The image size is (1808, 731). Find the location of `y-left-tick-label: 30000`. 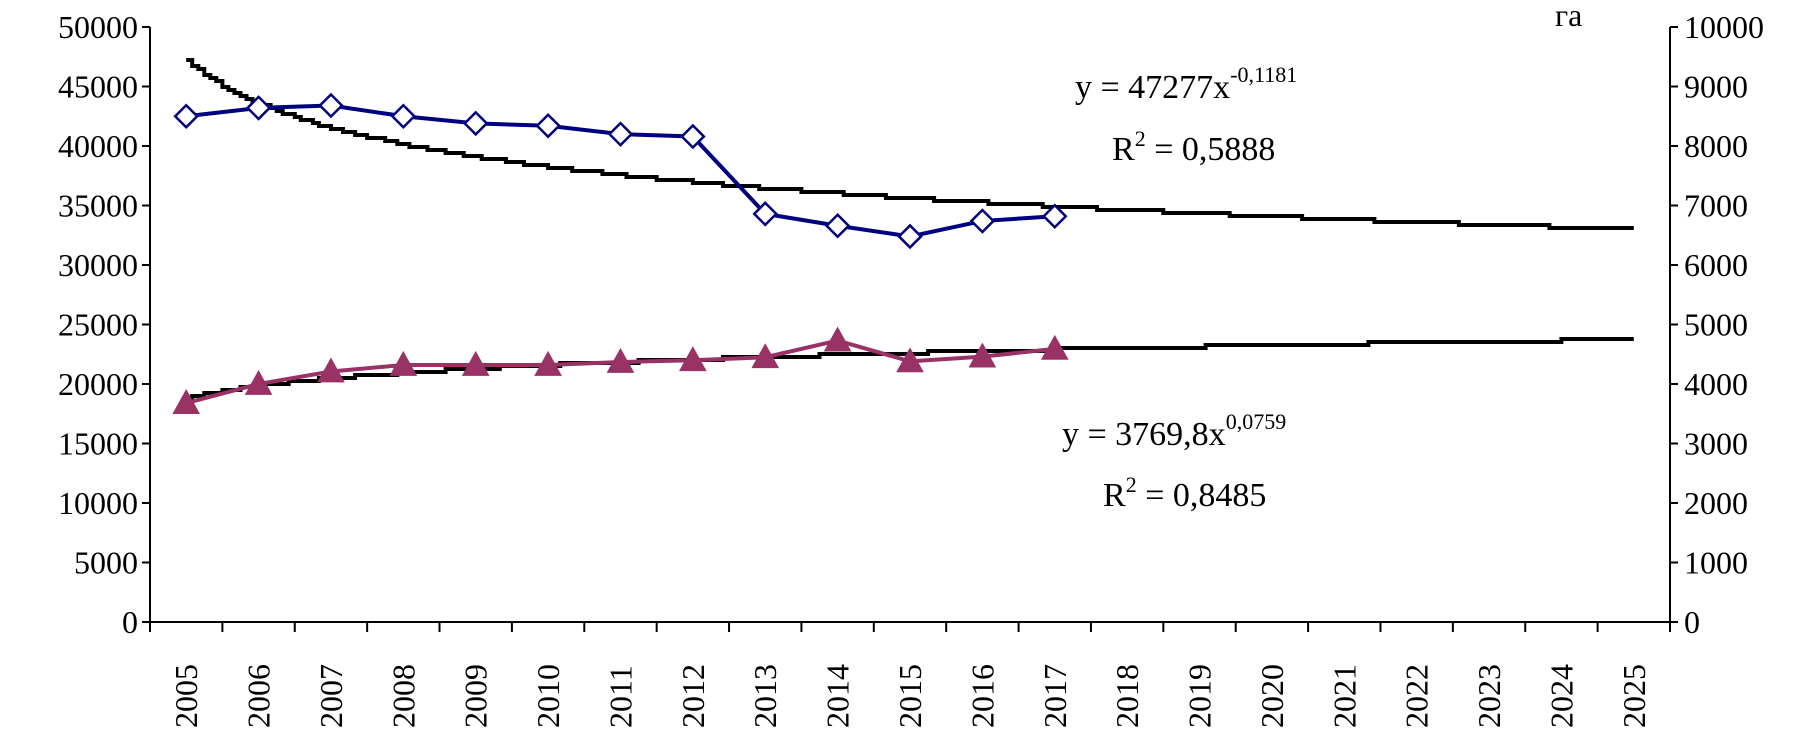

y-left-tick-label: 30000 is located at coordinates (98, 265).